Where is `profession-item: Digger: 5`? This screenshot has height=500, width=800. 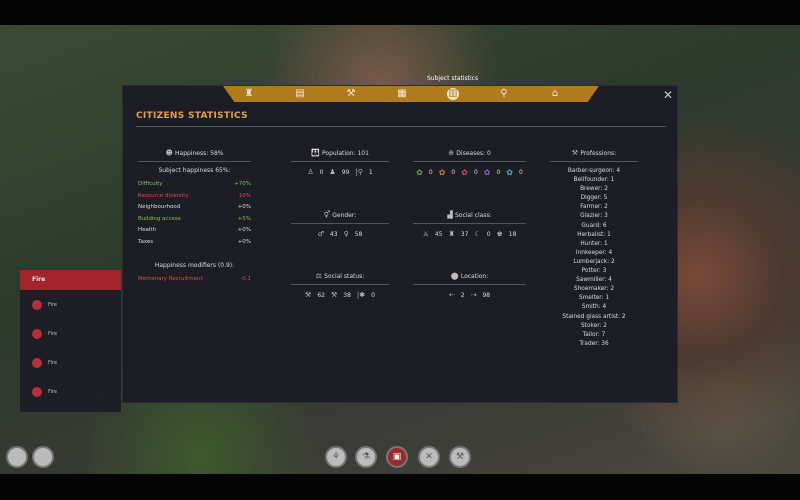
profession-item: Digger: 5 is located at coordinates (594, 198).